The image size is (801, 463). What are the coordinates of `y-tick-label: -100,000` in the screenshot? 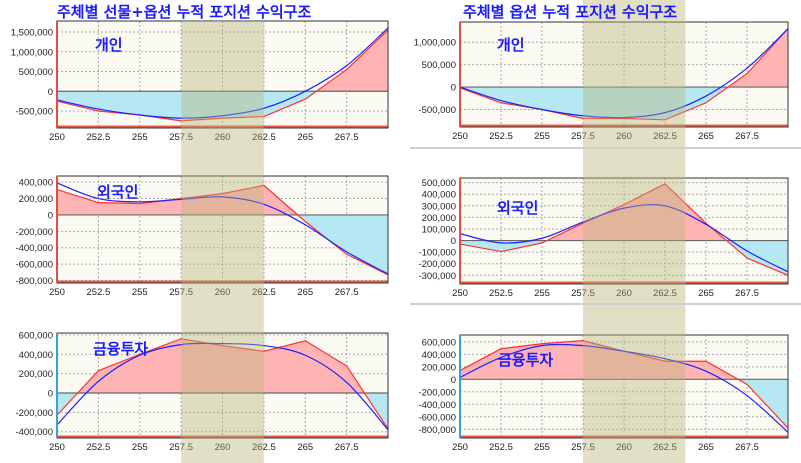 It's located at (437, 253).